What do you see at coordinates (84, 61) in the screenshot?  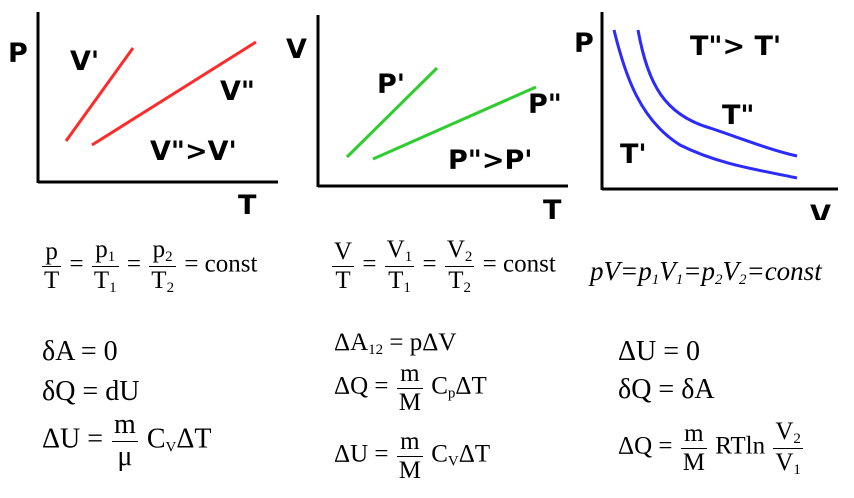 I see `isochoric-label-v1: V'` at bounding box center [84, 61].